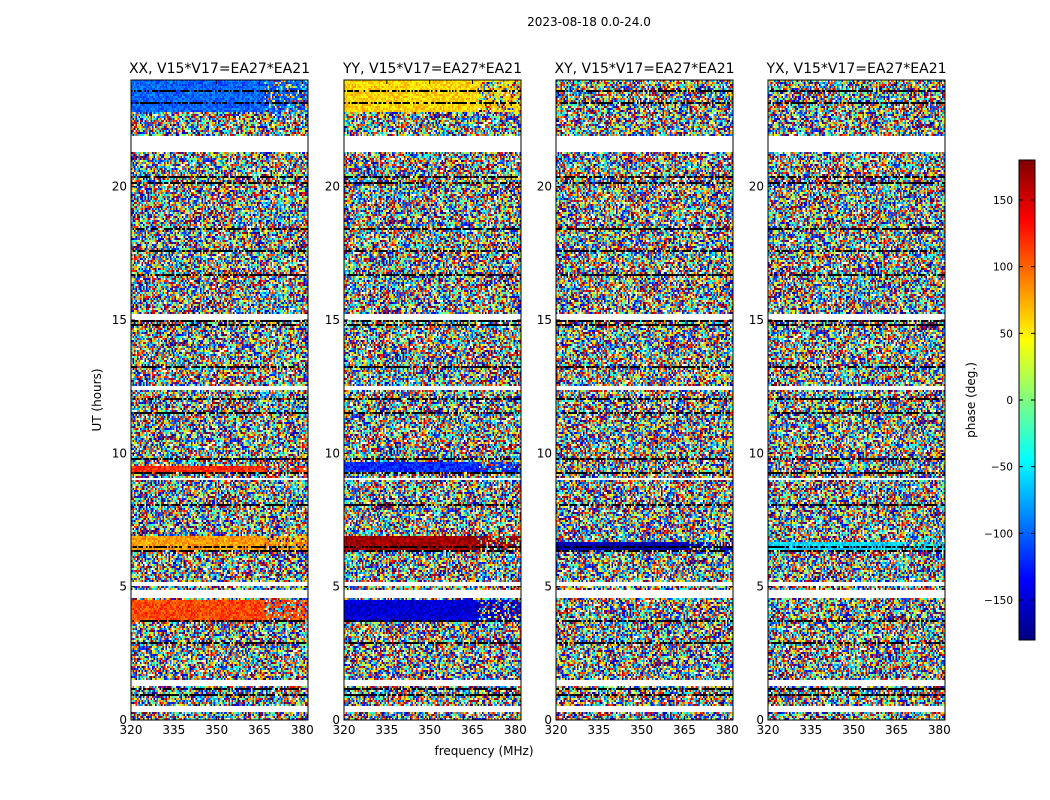  I want to click on colorbar-tick-label: −100, so click(998, 534).